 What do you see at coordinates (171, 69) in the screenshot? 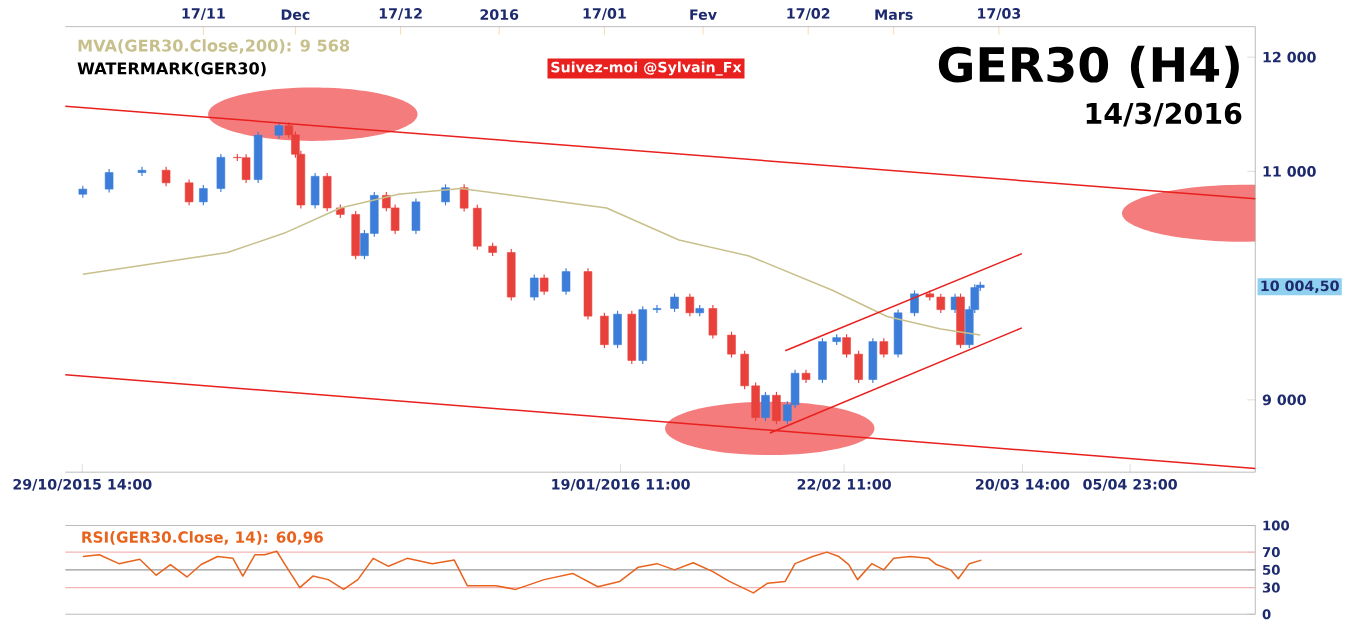
I see `annotation: WATERMARK(GER30)` at bounding box center [171, 69].